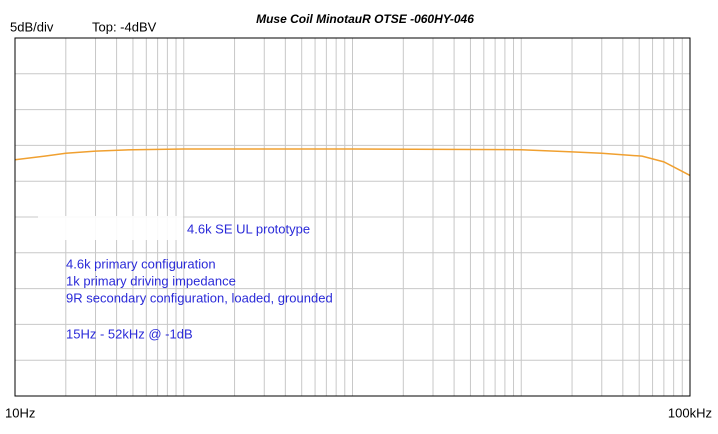 Image resolution: width=718 pixels, height=434 pixels. What do you see at coordinates (110, 228) in the screenshot?
I see `redaction` at bounding box center [110, 228].